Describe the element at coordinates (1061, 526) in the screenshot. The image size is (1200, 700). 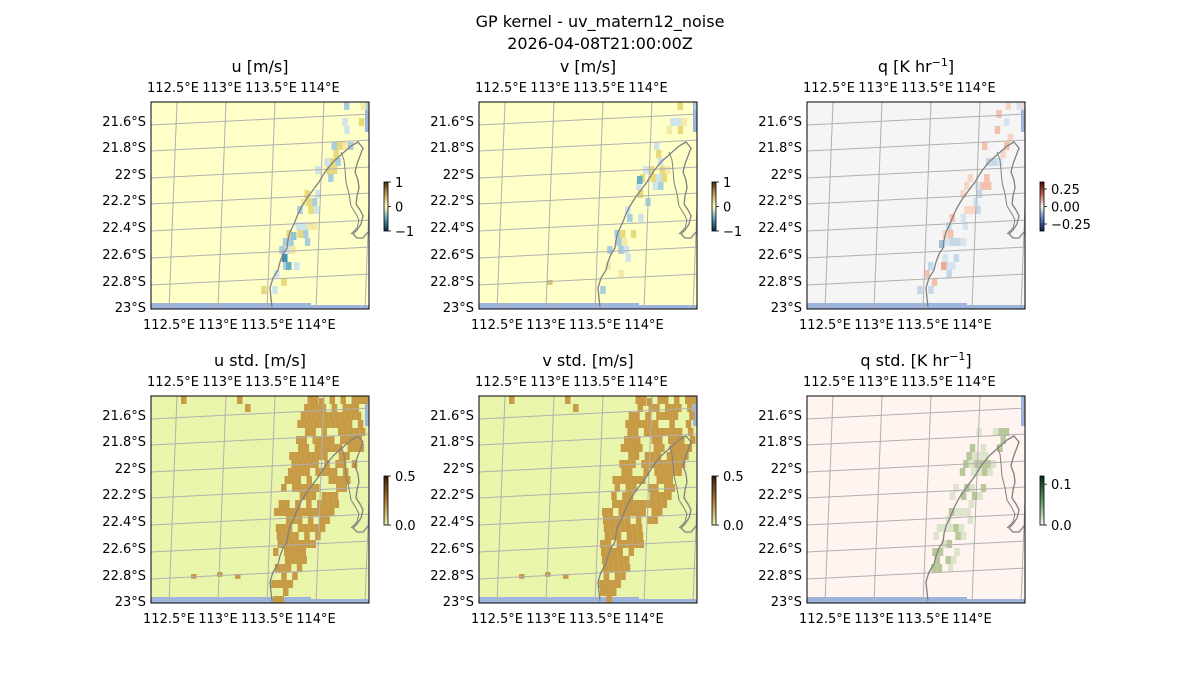
I see `colorbar-tick-label: 0.0` at that location.